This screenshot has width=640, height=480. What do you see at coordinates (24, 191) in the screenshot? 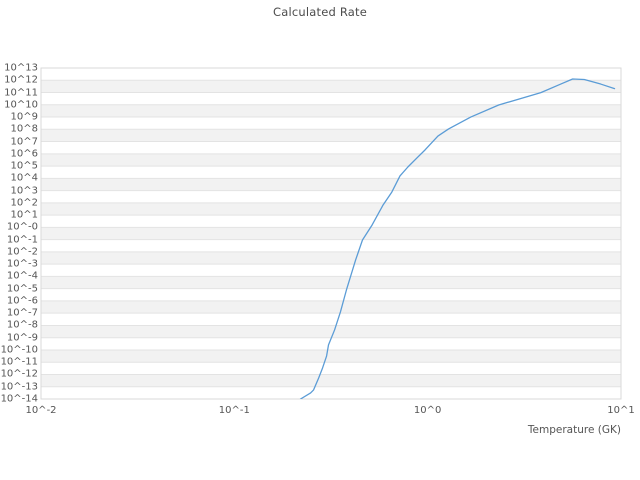
I see `y-tick-label: 10^3` at bounding box center [24, 191].